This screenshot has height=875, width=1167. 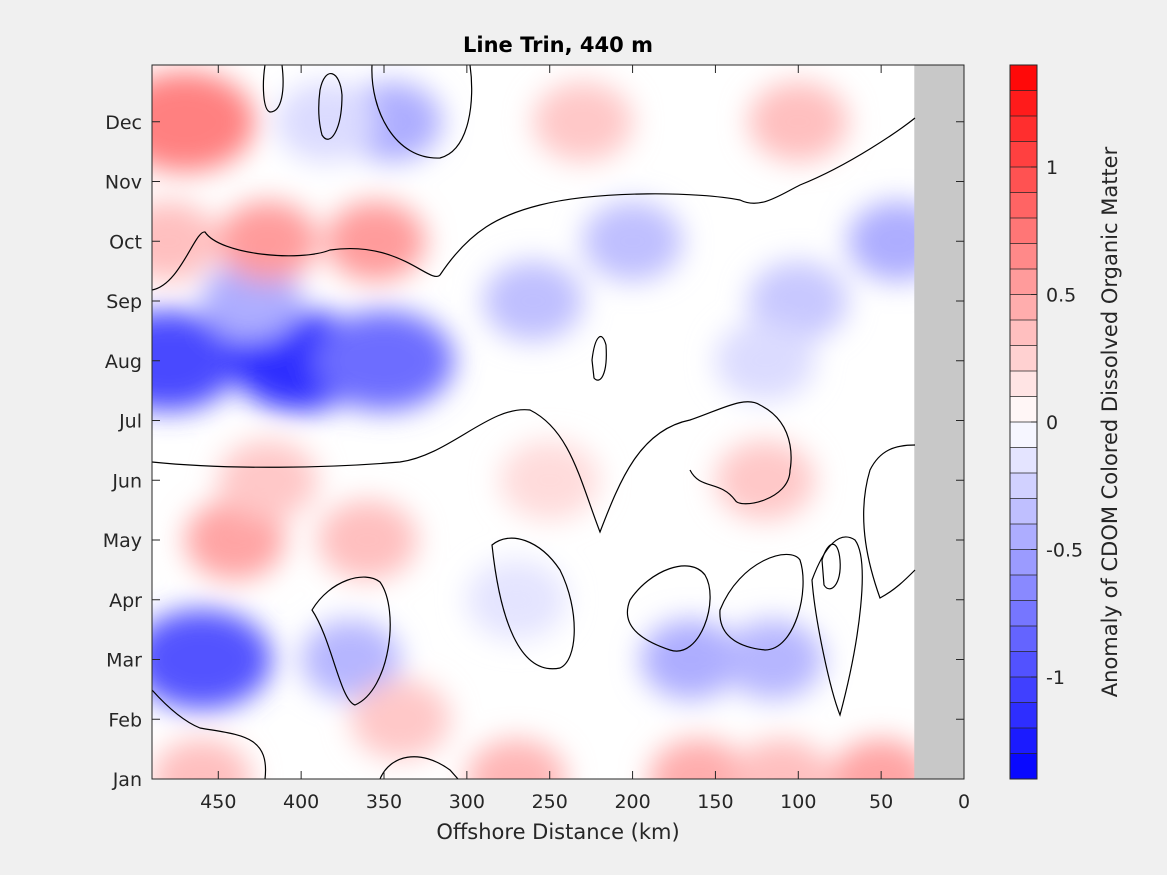 What do you see at coordinates (632, 802) in the screenshot?
I see `x-tick-label: 200` at bounding box center [632, 802].